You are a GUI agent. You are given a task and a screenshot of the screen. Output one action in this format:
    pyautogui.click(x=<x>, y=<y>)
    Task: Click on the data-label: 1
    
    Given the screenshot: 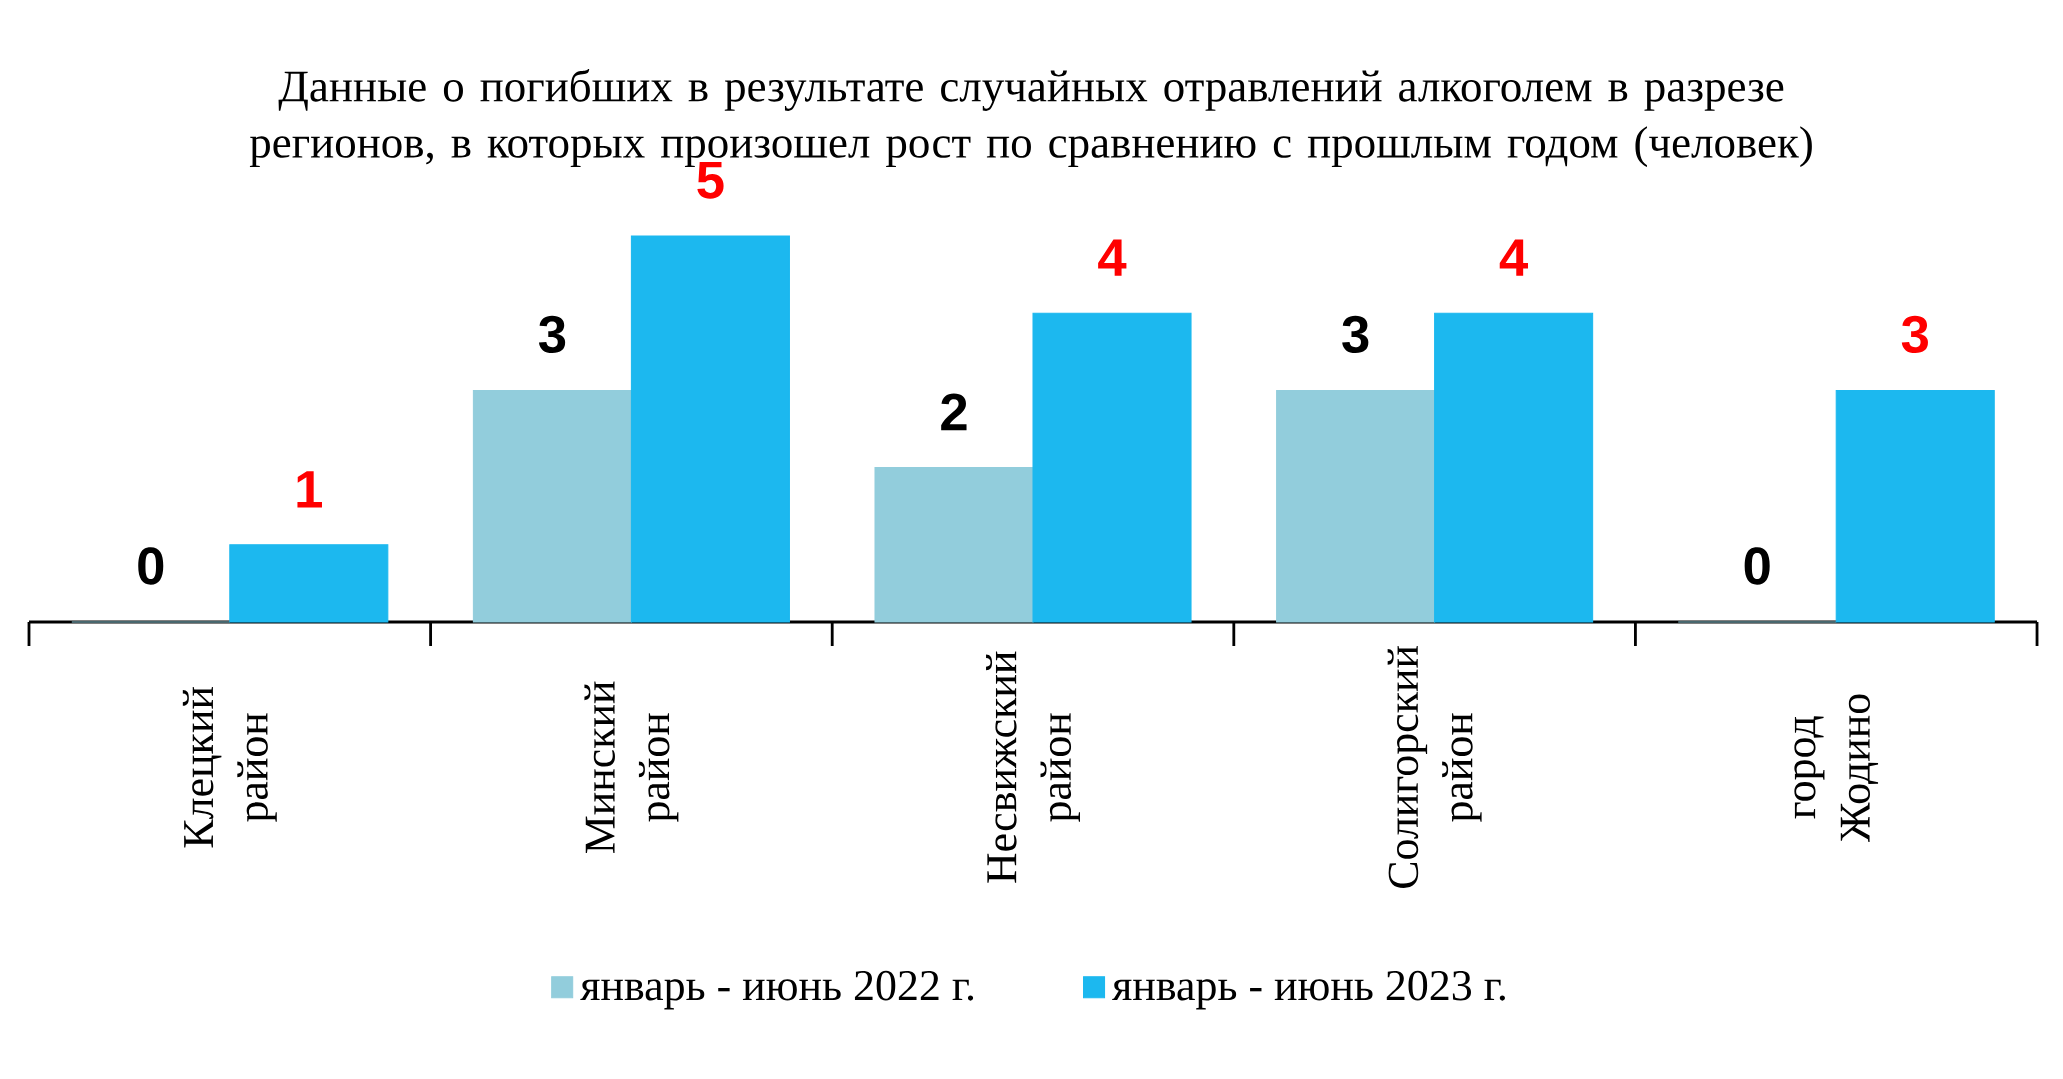 What is the action you would take?
    pyautogui.click(x=309, y=489)
    